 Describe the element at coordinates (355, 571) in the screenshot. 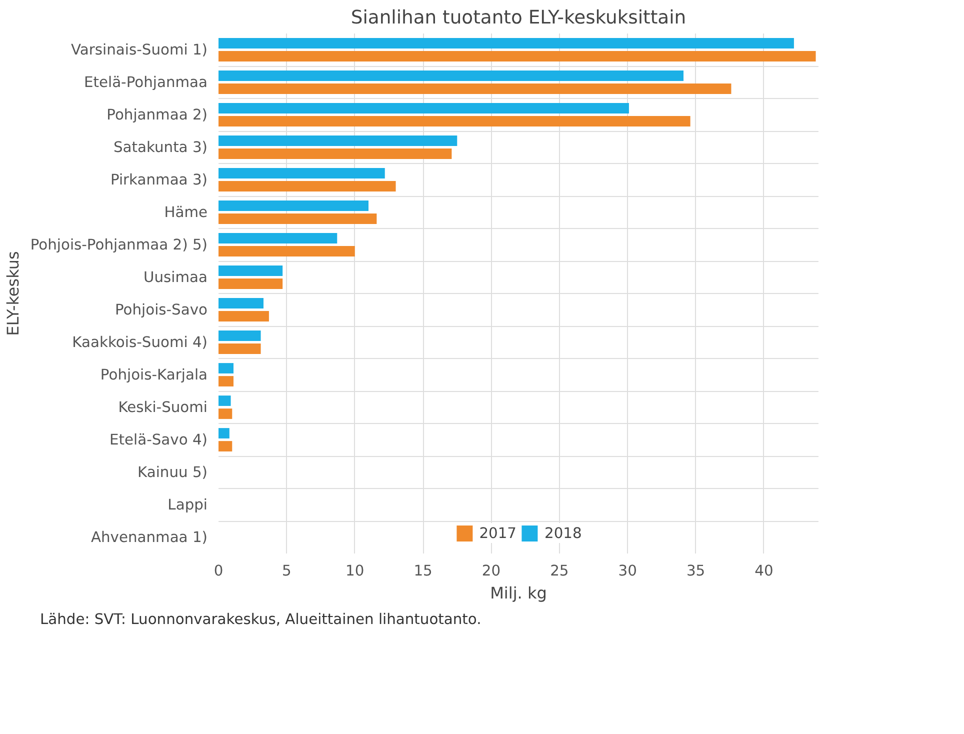

I see `x-tick-label: 10` at that location.